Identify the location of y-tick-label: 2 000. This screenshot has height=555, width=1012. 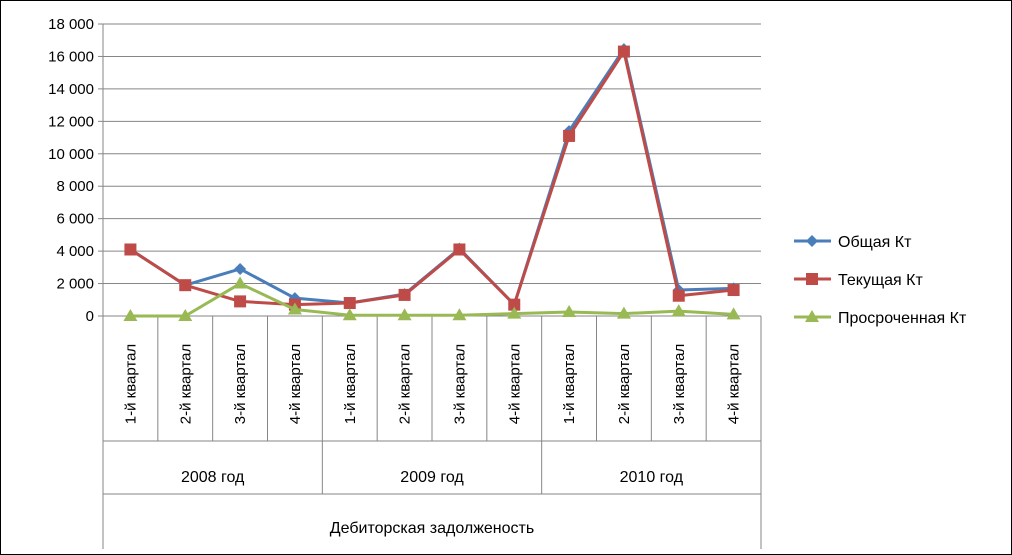
(75, 284).